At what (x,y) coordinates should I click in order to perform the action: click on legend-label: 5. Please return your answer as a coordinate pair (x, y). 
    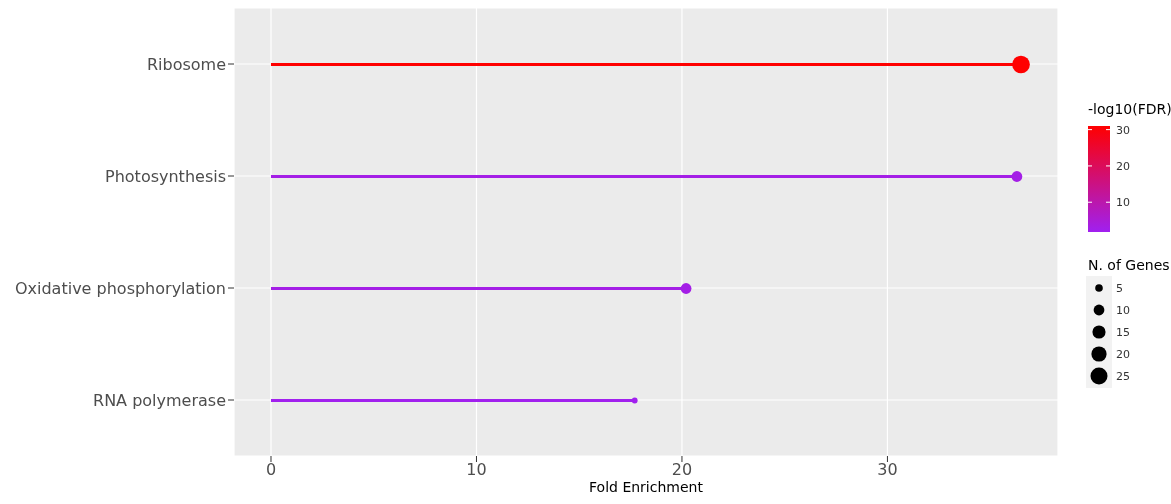
    Looking at the image, I should click on (1119, 288).